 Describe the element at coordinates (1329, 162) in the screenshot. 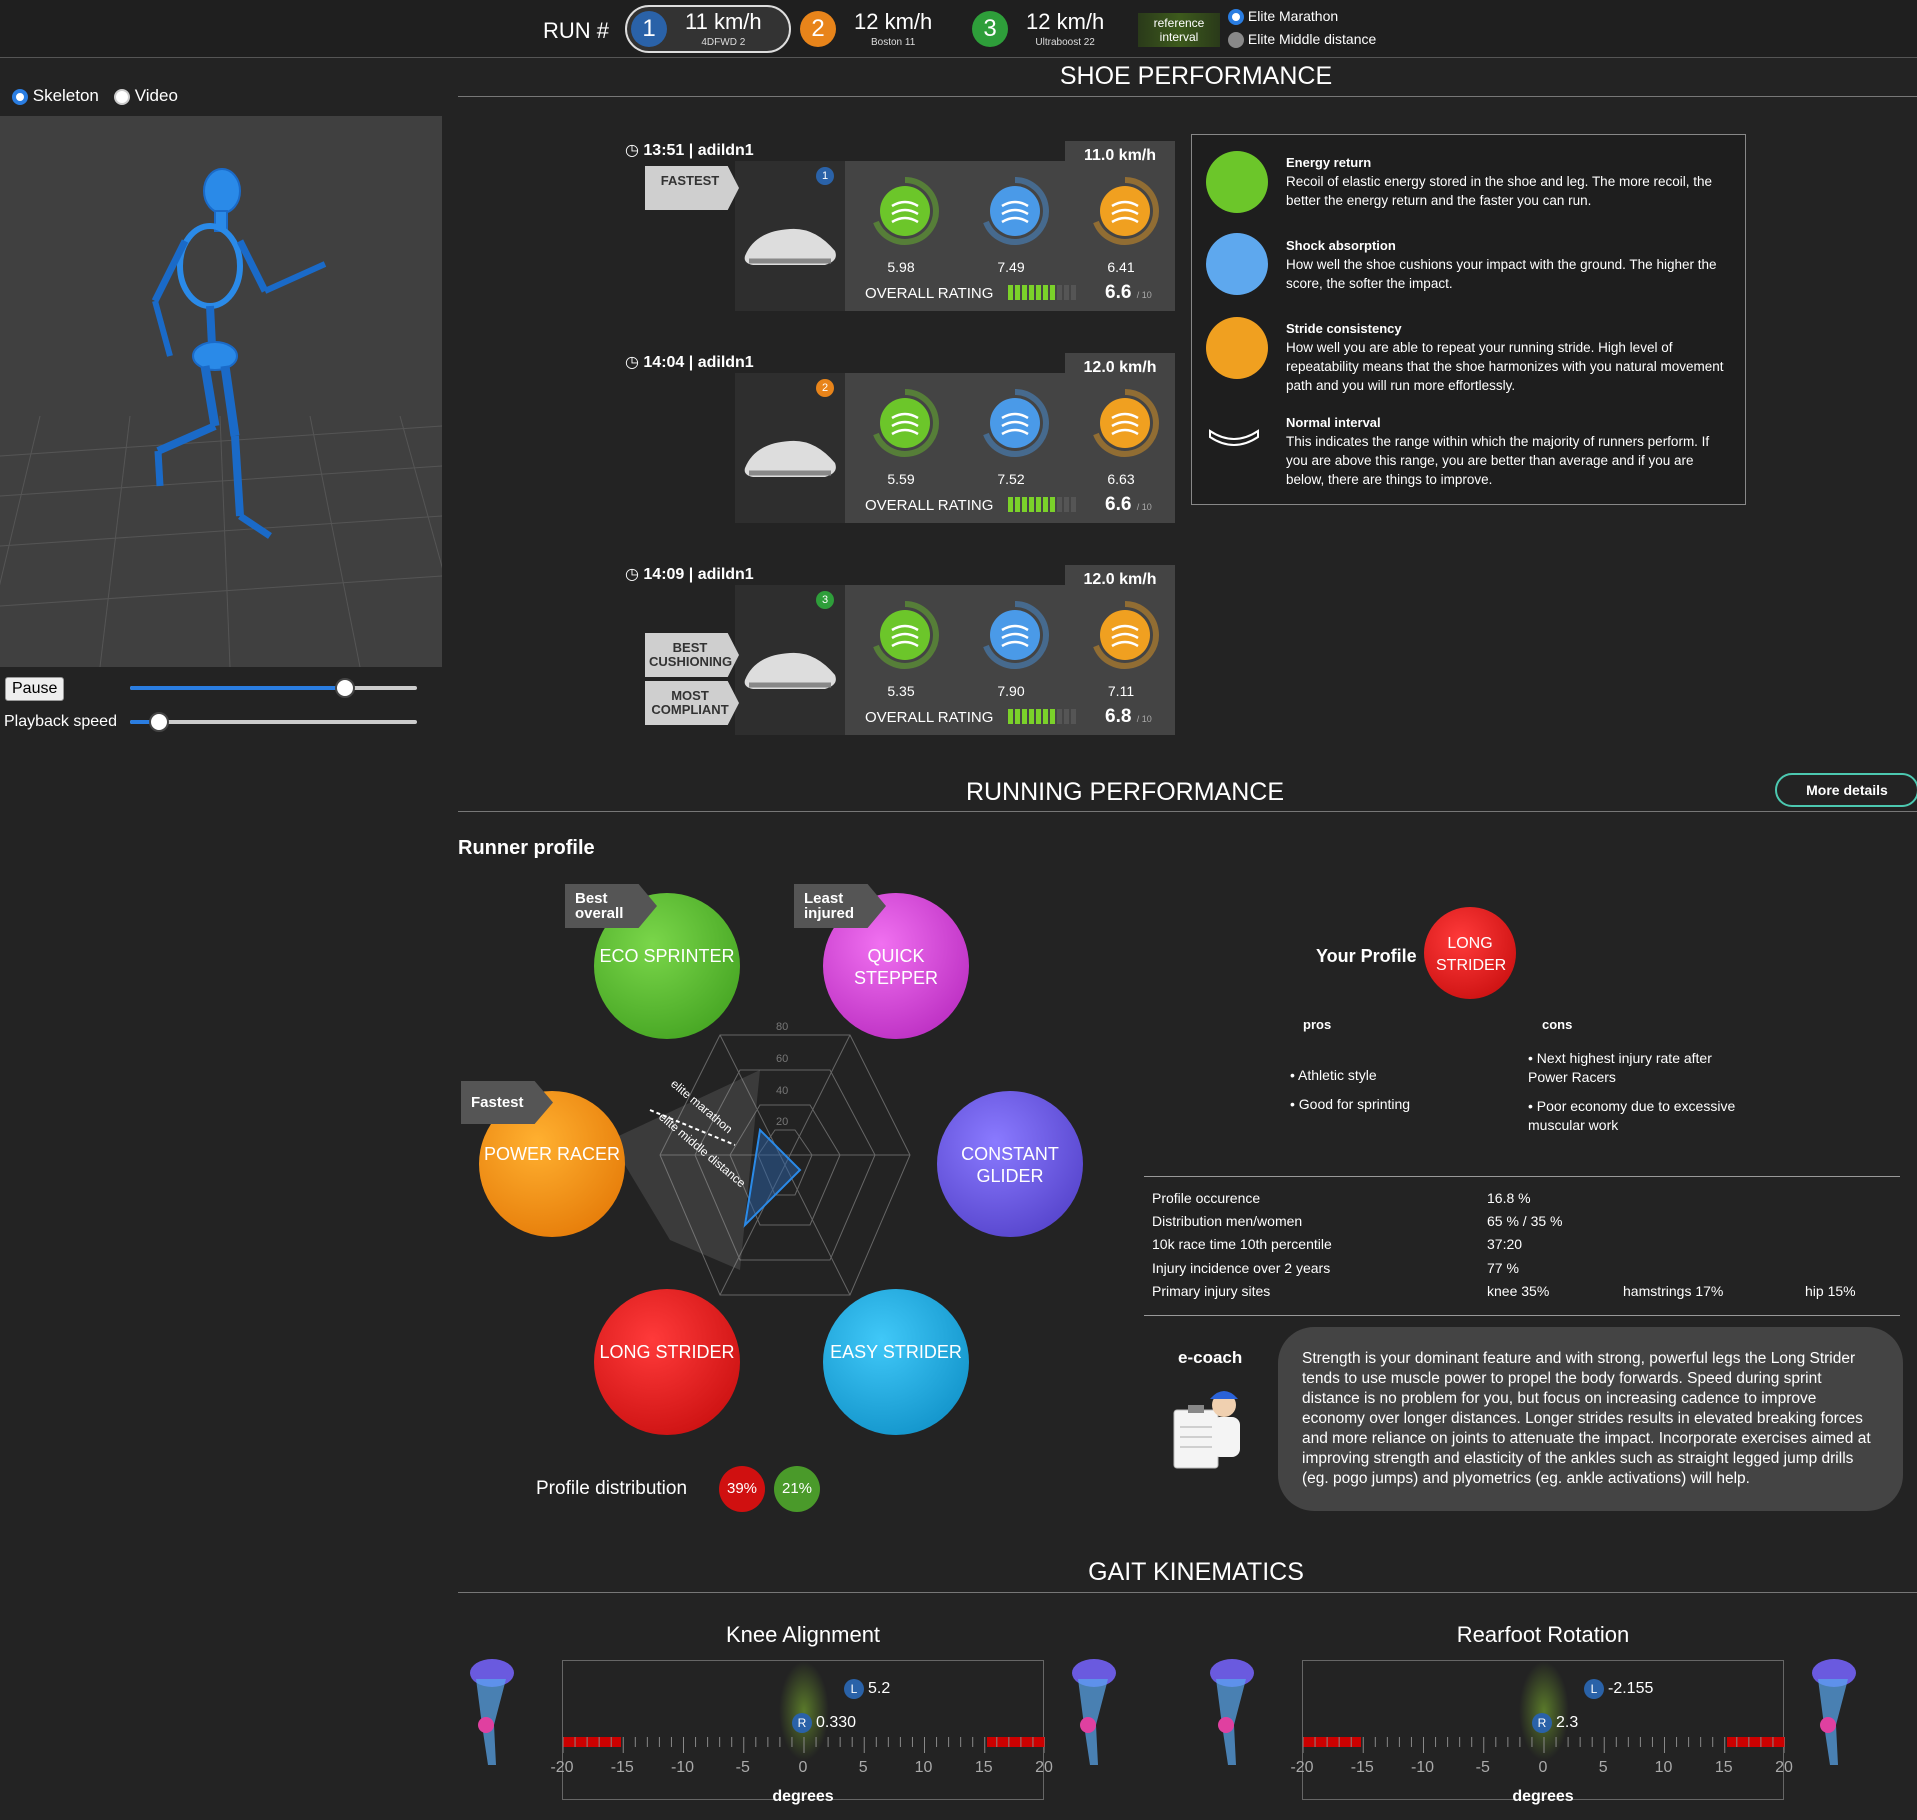

I see `legend-title: Energy return` at that location.